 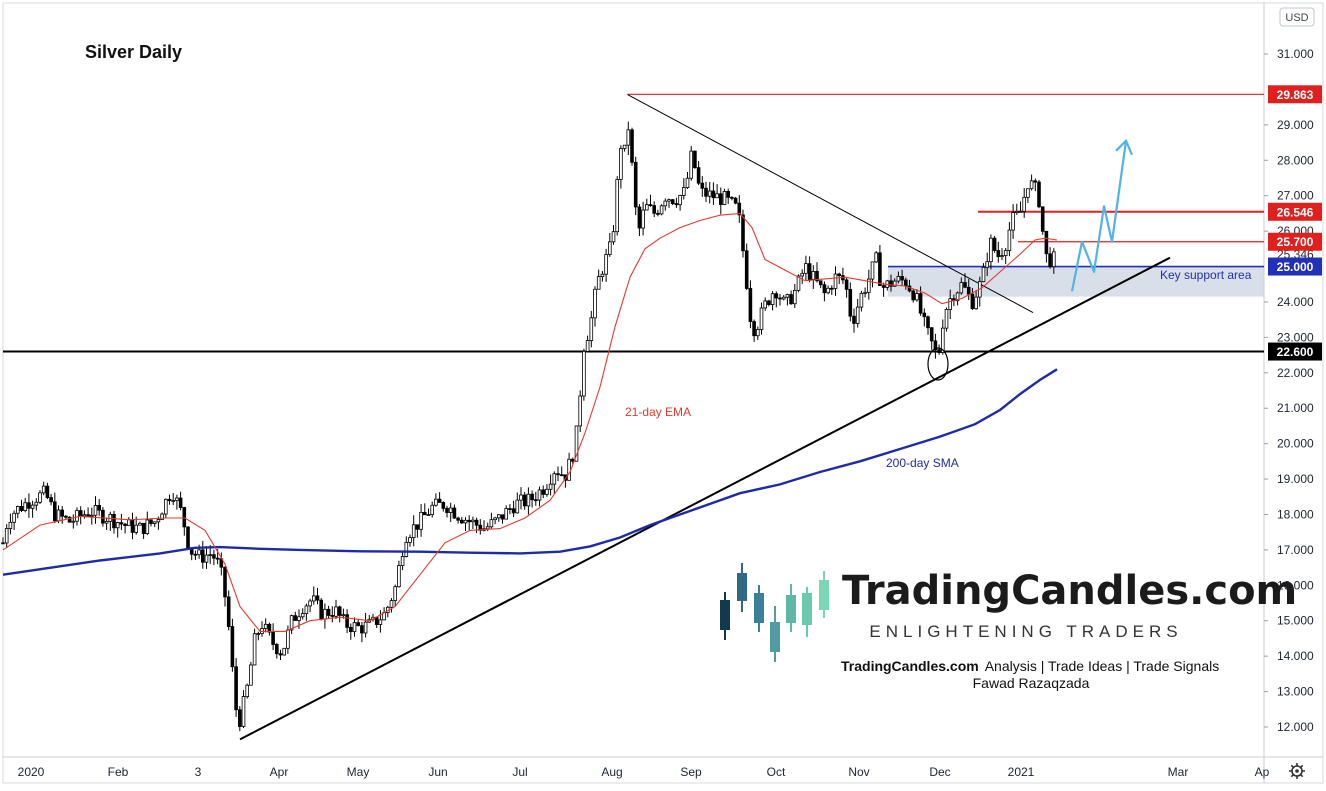 I want to click on x-tick-label: Feb, so click(x=118, y=772).